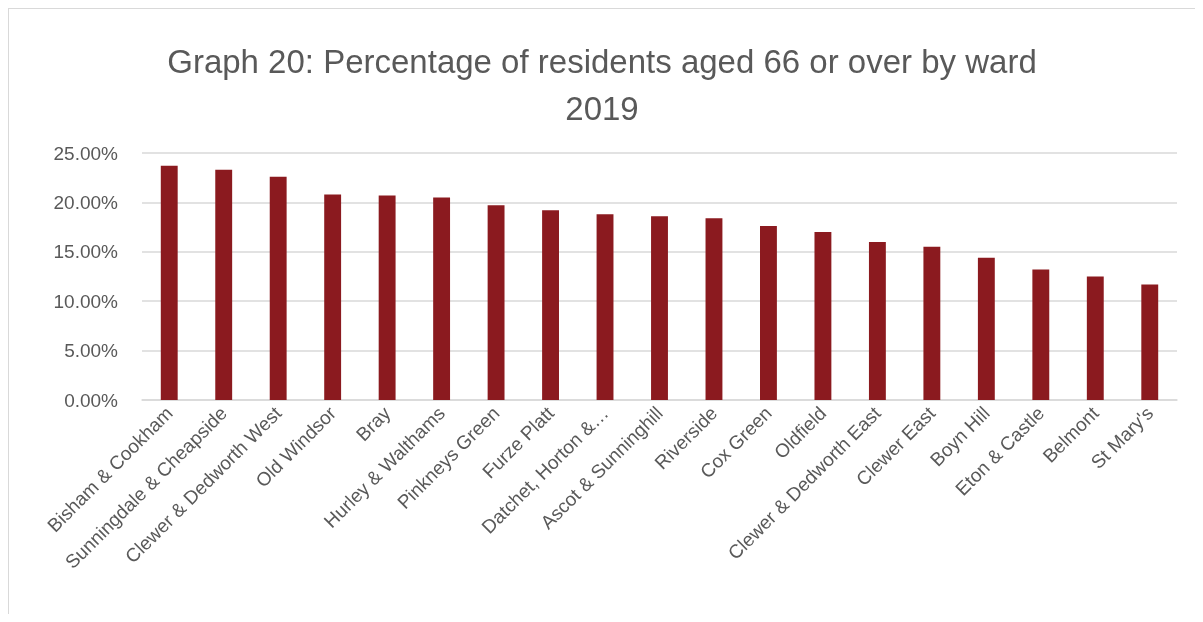  I want to click on y-tick-label: 10.00%, so click(86, 301).